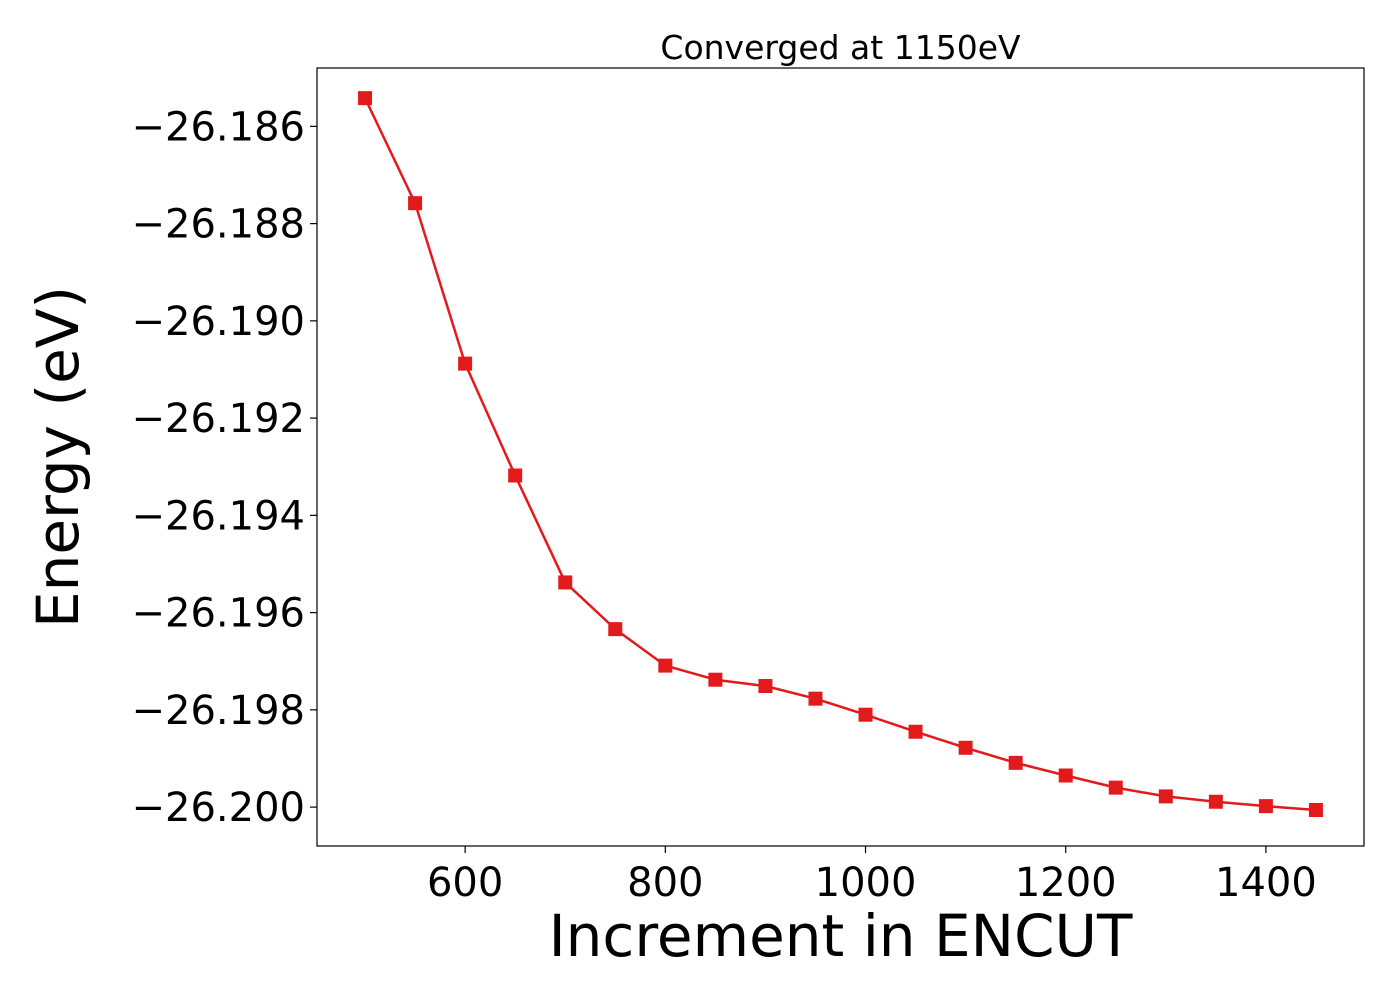 Image resolution: width=1400 pixels, height=1000 pixels. What do you see at coordinates (218, 808) in the screenshot?
I see `y-tick-label: −26.200` at bounding box center [218, 808].